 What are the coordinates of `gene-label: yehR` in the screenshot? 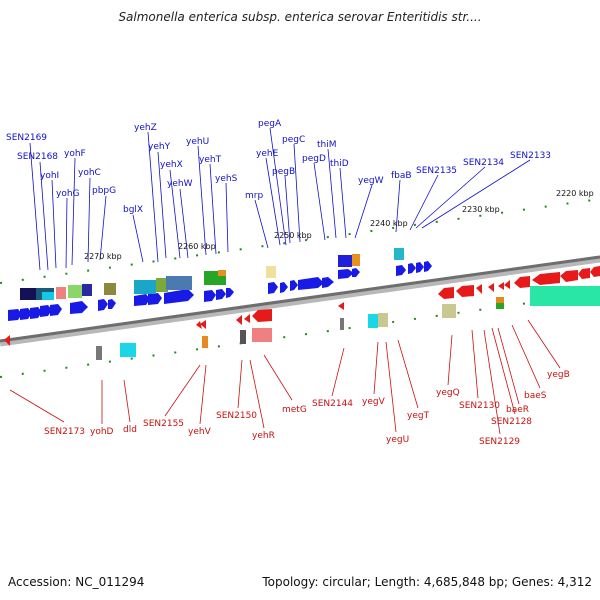 It's located at (263, 436).